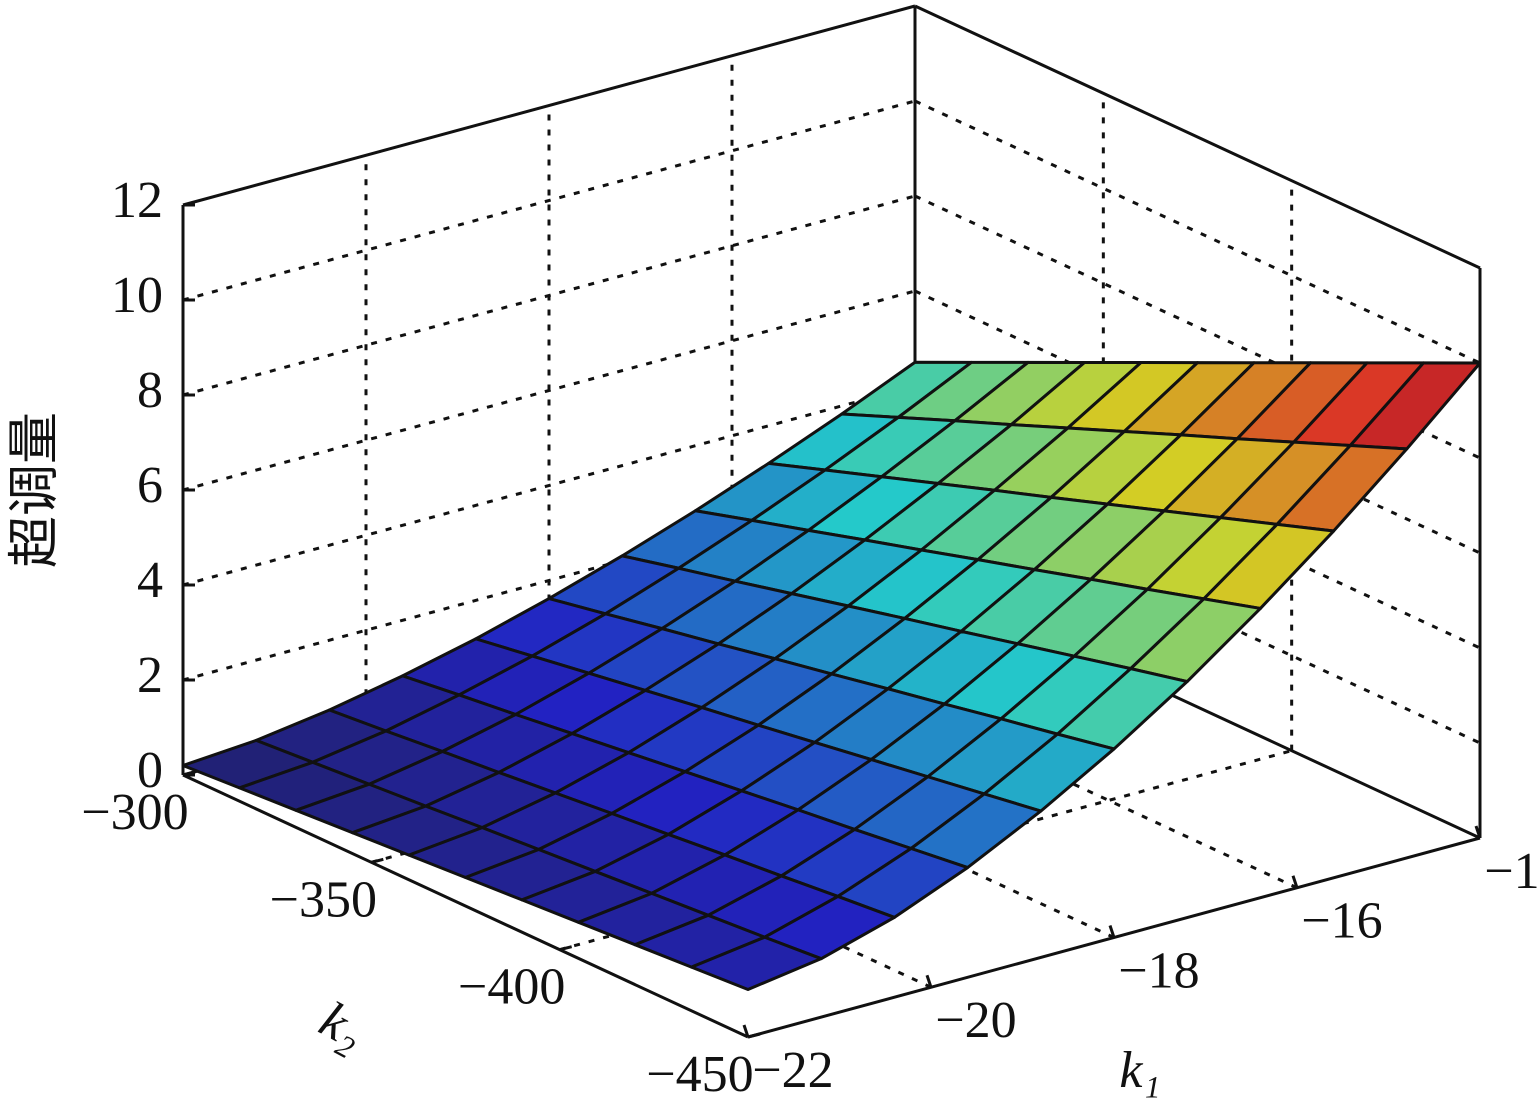 The height and width of the screenshot is (1109, 1538). Describe the element at coordinates (342, 1026) in the screenshot. I see `y-axis-label: k₂` at that location.